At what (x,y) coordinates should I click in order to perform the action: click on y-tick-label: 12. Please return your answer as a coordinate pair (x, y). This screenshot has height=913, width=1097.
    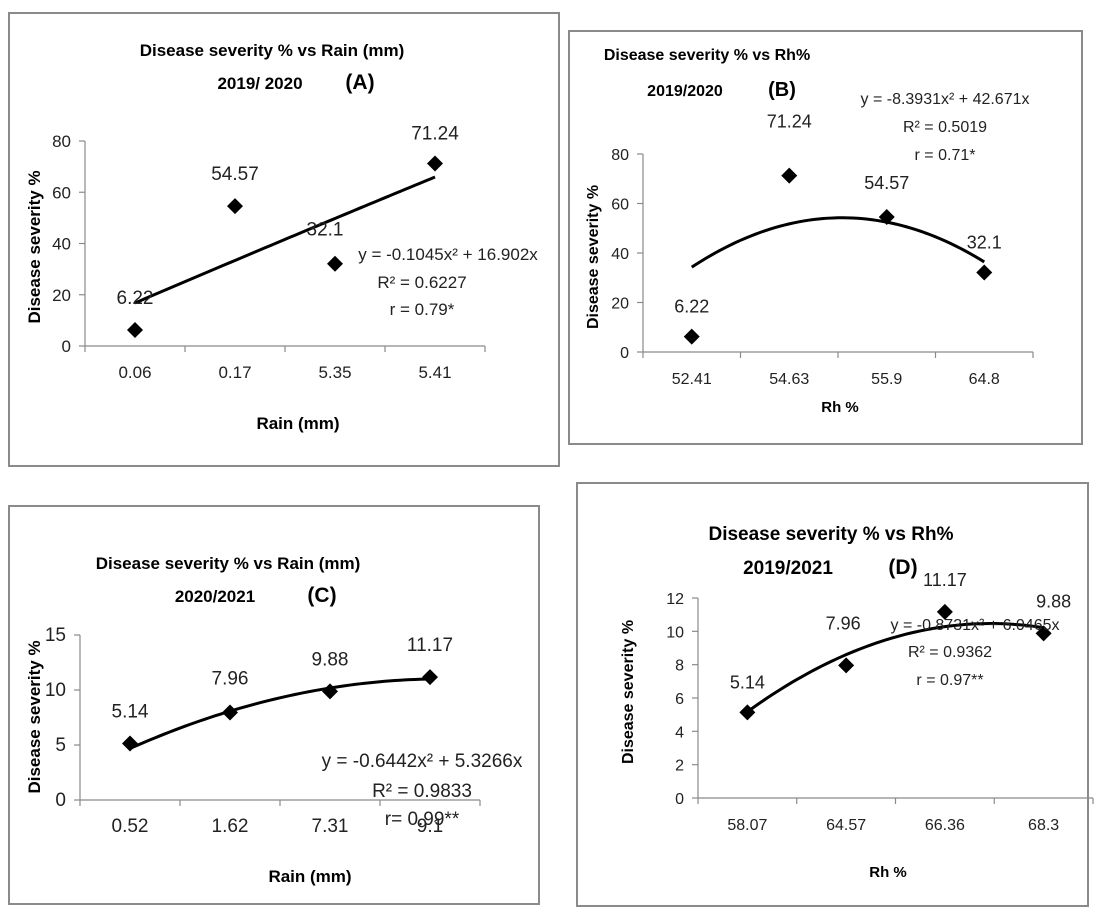
    Looking at the image, I should click on (675, 599).